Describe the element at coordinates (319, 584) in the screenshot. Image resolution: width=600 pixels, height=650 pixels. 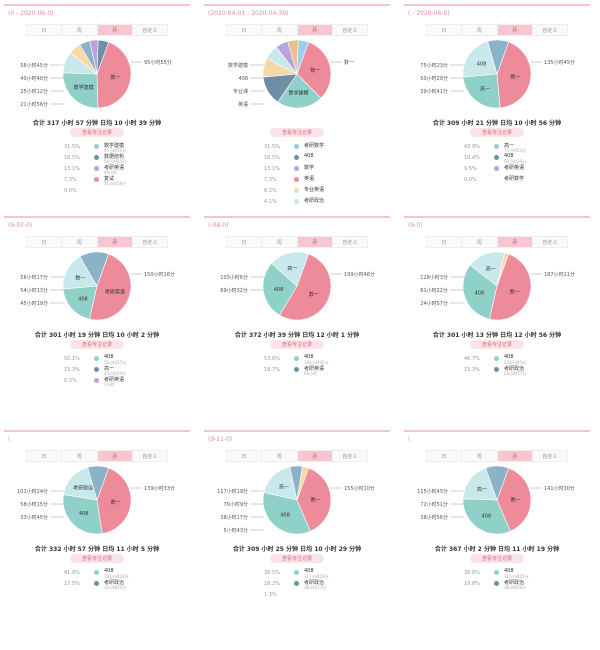
I see `legend-row: 18.2% 考研政治 38小时17分` at that location.